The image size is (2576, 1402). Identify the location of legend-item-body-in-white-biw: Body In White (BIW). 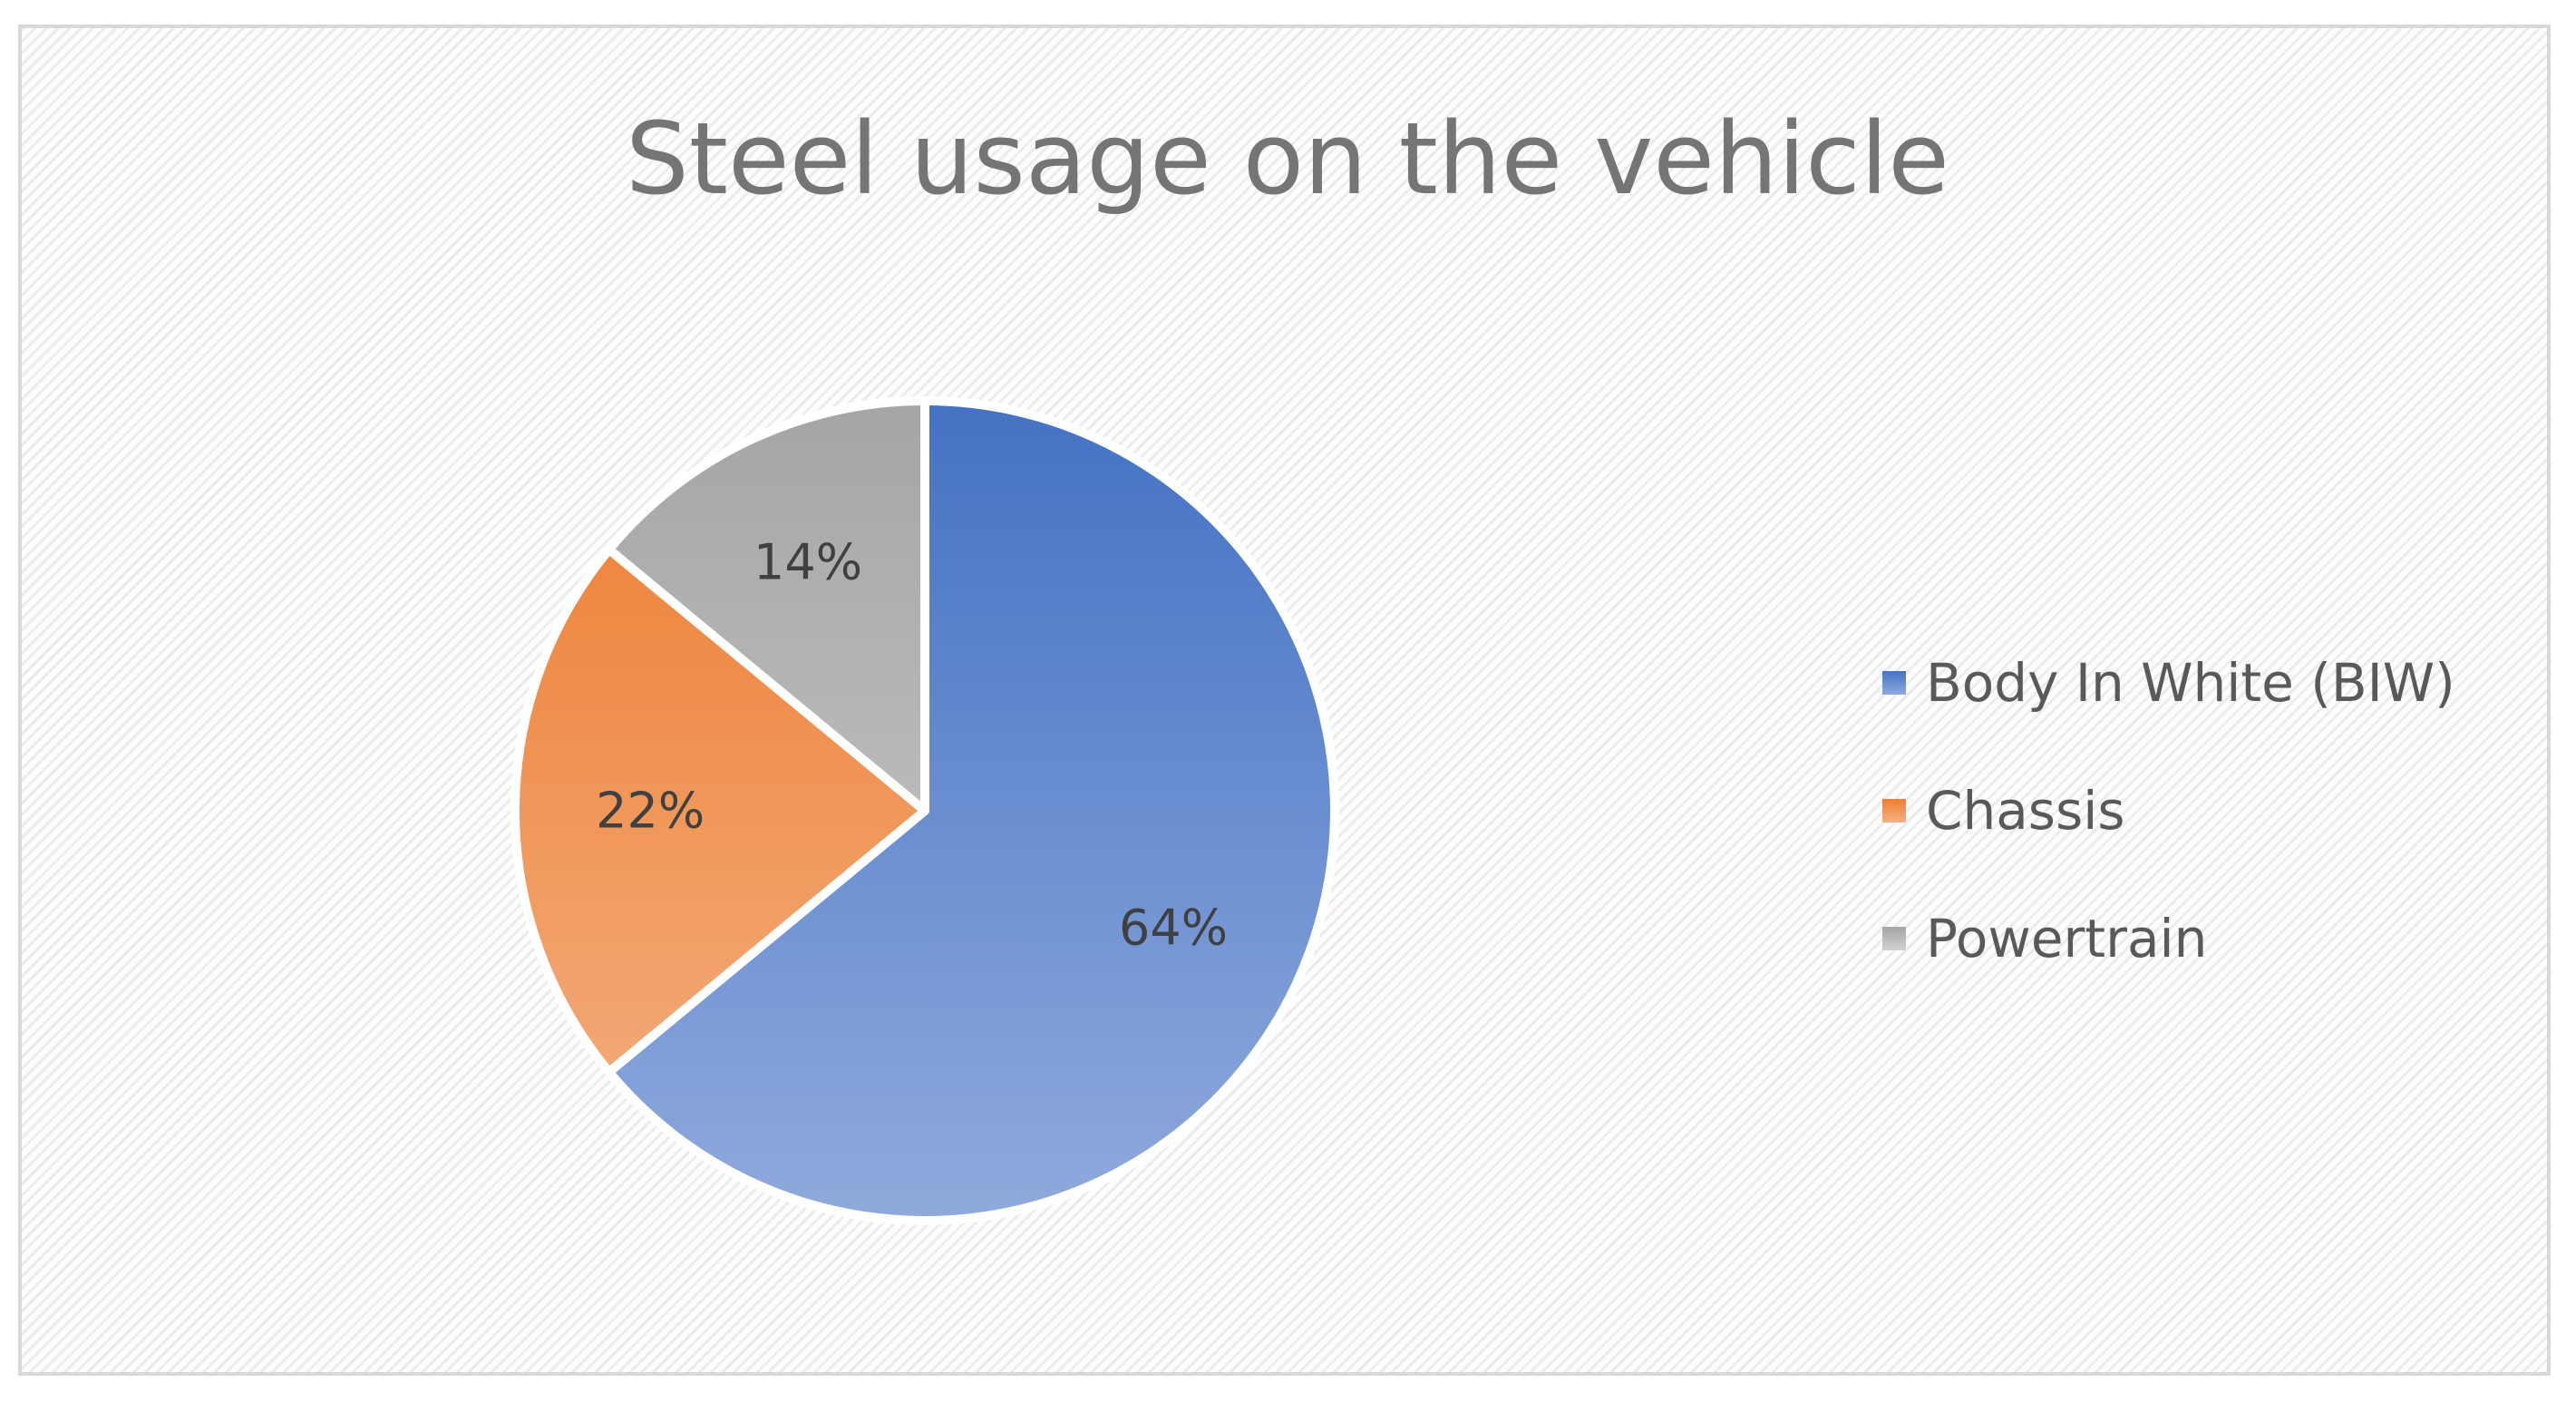
(2168, 683).